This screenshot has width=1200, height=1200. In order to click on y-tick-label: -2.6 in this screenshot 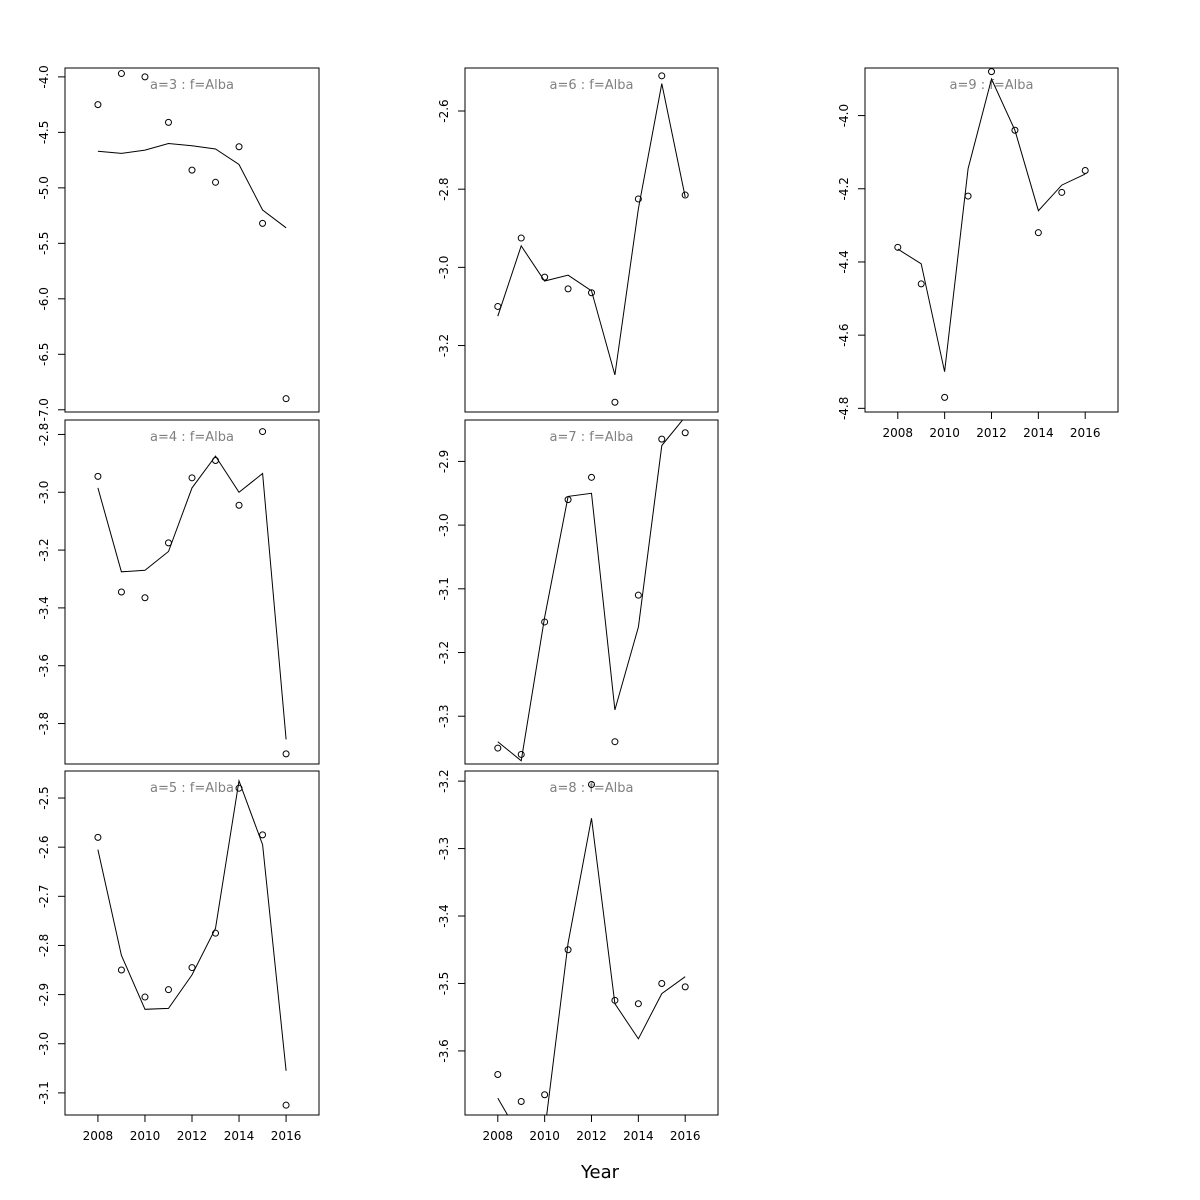, I will do `click(444, 110)`.